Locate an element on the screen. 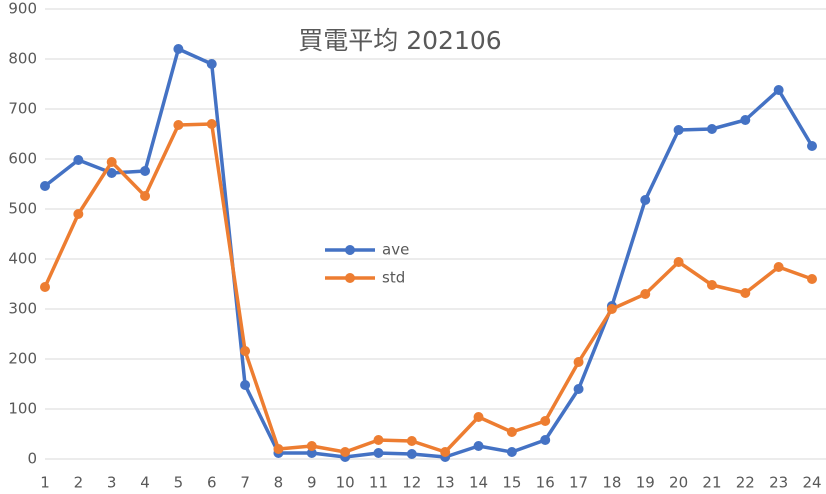 This screenshot has height=494, width=826. y-tick-label: 900 is located at coordinates (22, 9).